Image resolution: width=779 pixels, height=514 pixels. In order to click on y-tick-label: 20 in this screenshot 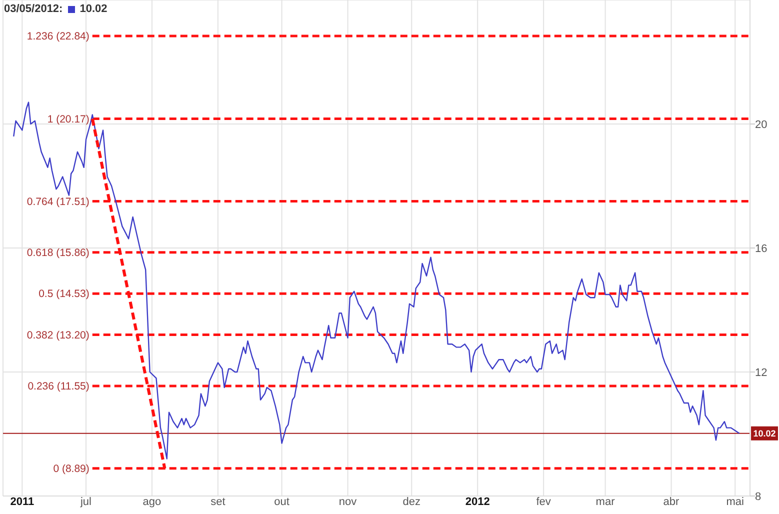, I will do `click(761, 124)`.